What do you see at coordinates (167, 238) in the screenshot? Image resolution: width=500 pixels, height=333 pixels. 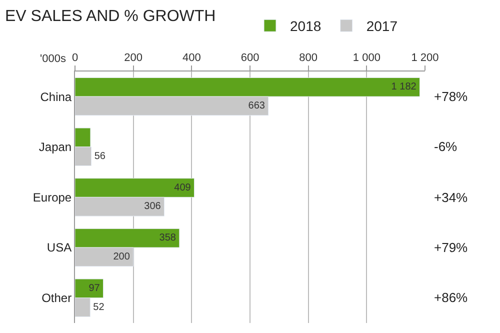 I see `data-label: 358` at bounding box center [167, 238].